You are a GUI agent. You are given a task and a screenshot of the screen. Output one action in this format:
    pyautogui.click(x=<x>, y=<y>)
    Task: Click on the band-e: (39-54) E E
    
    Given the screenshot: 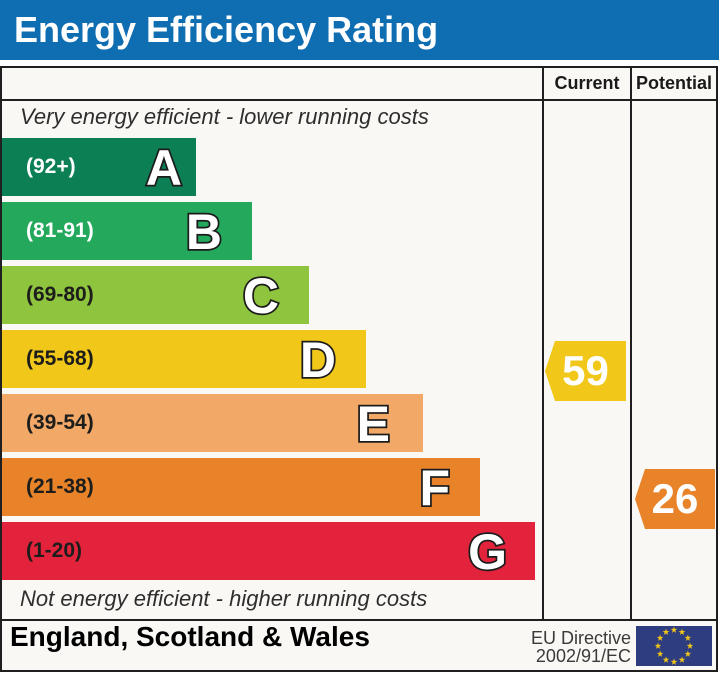 What is the action you would take?
    pyautogui.click(x=212, y=423)
    